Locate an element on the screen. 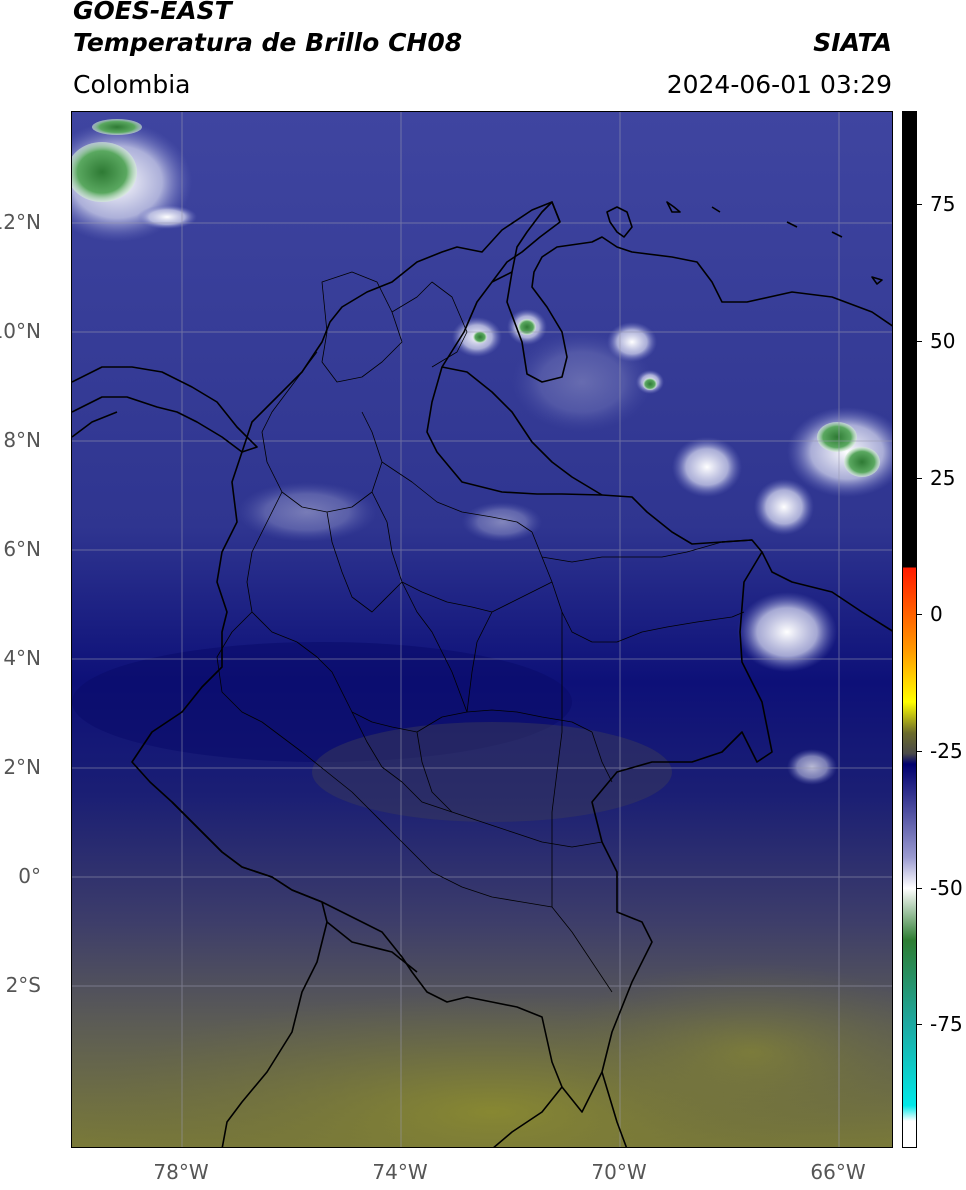 This screenshot has width=966, height=1190. colorbar-label-minus50: -50 is located at coordinates (946, 888).